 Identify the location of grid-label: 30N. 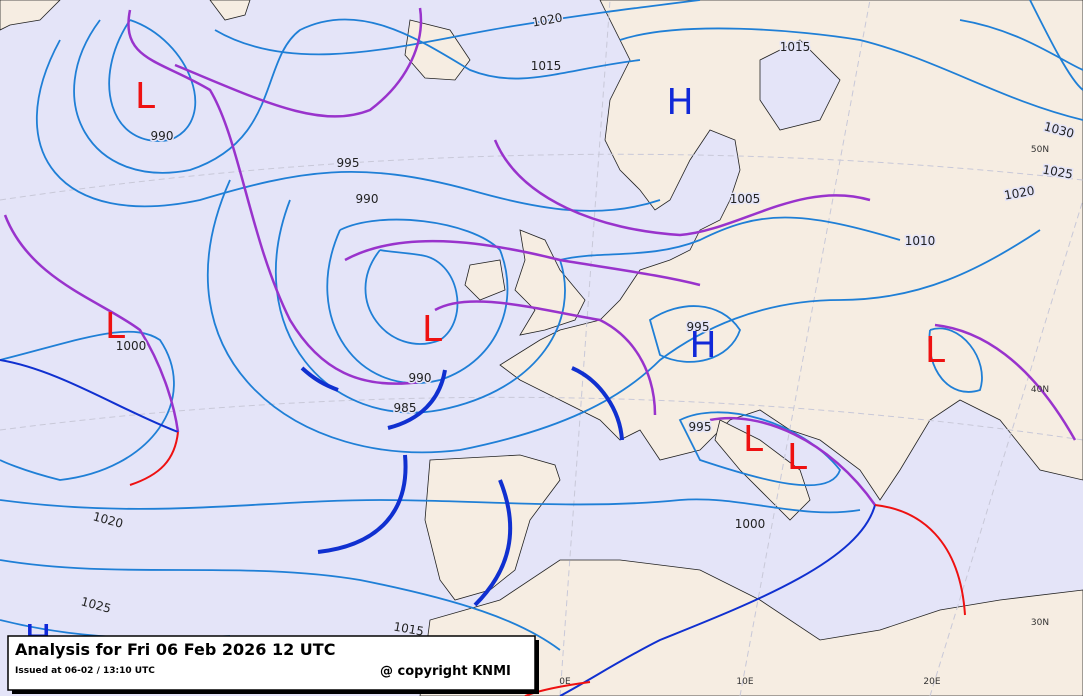
(1040, 623).